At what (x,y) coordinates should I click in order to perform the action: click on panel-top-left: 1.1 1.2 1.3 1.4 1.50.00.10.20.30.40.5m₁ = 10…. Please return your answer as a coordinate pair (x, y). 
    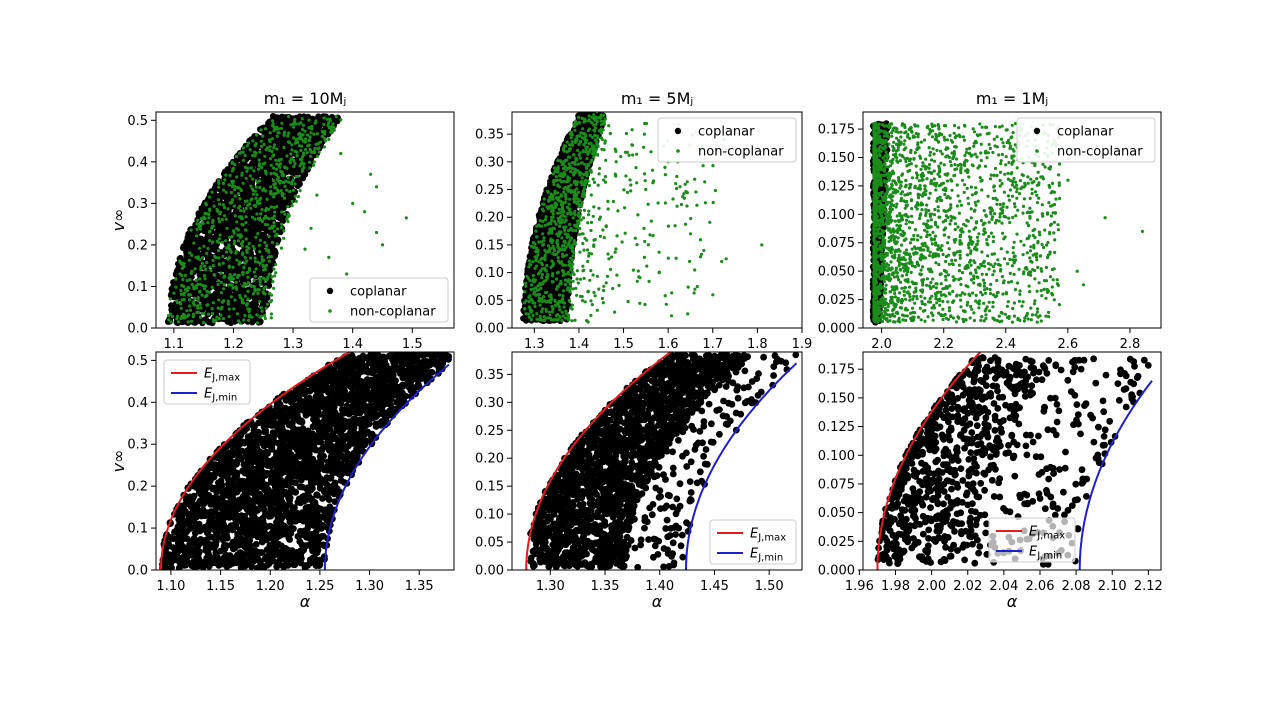
    Looking at the image, I should click on (282, 220).